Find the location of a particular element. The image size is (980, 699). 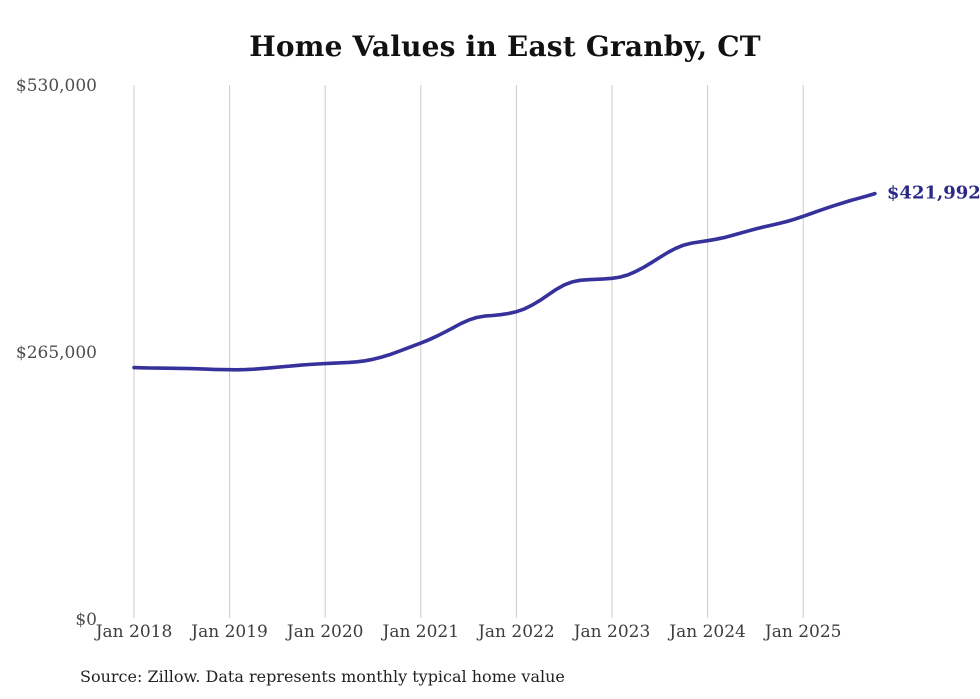

x-axis-label: Jan 2025 is located at coordinates (803, 632).